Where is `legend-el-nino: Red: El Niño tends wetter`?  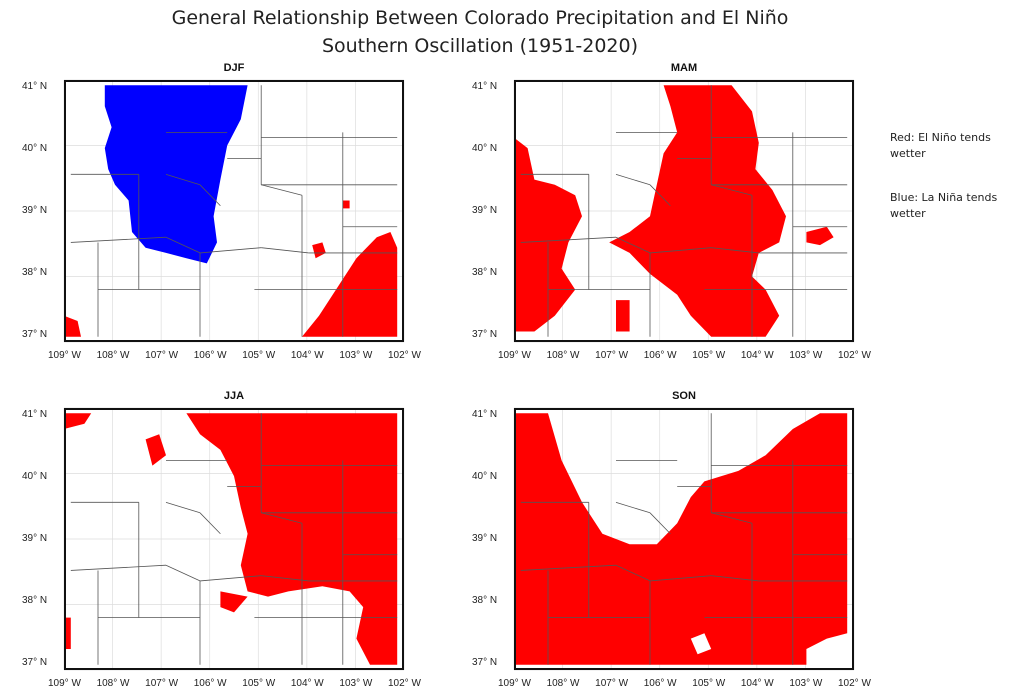 legend-el-nino: Red: El Niño tends wetter is located at coordinates (940, 145).